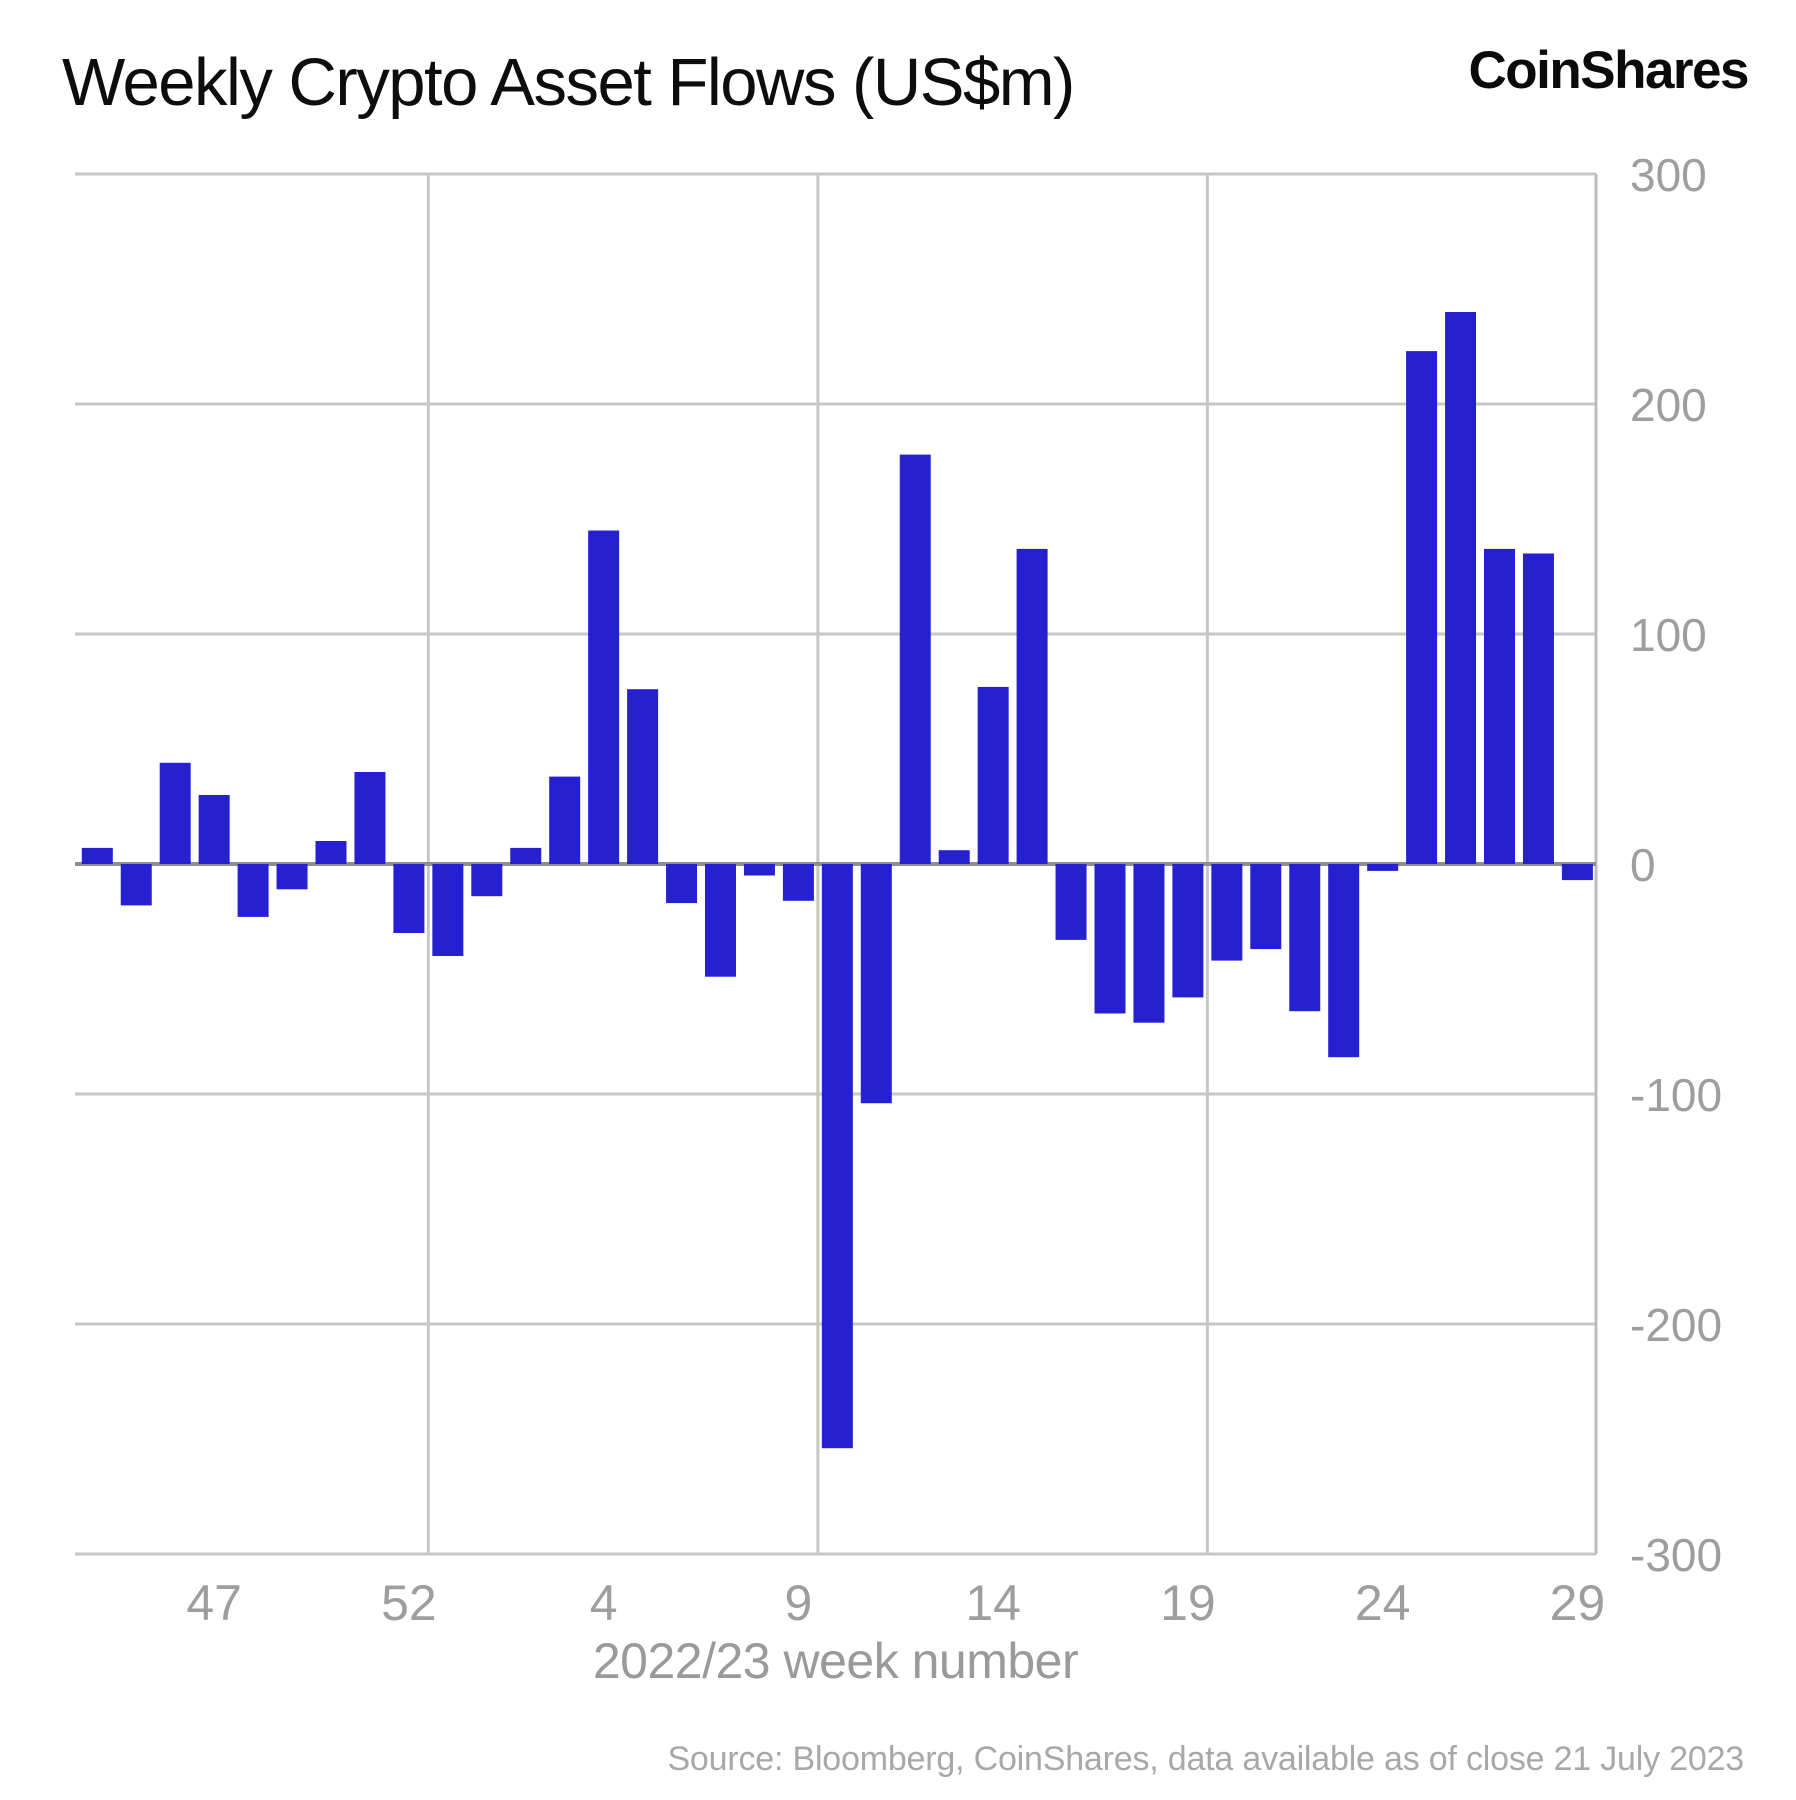 The height and width of the screenshot is (1800, 1796). What do you see at coordinates (1676, 1325) in the screenshot?
I see `y-tick-label: -200` at bounding box center [1676, 1325].